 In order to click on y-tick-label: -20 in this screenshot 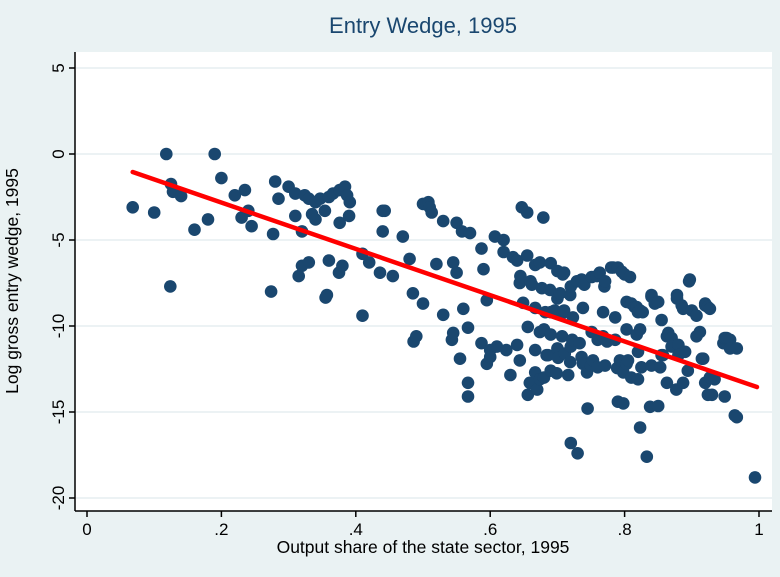, I will do `click(58, 498)`.